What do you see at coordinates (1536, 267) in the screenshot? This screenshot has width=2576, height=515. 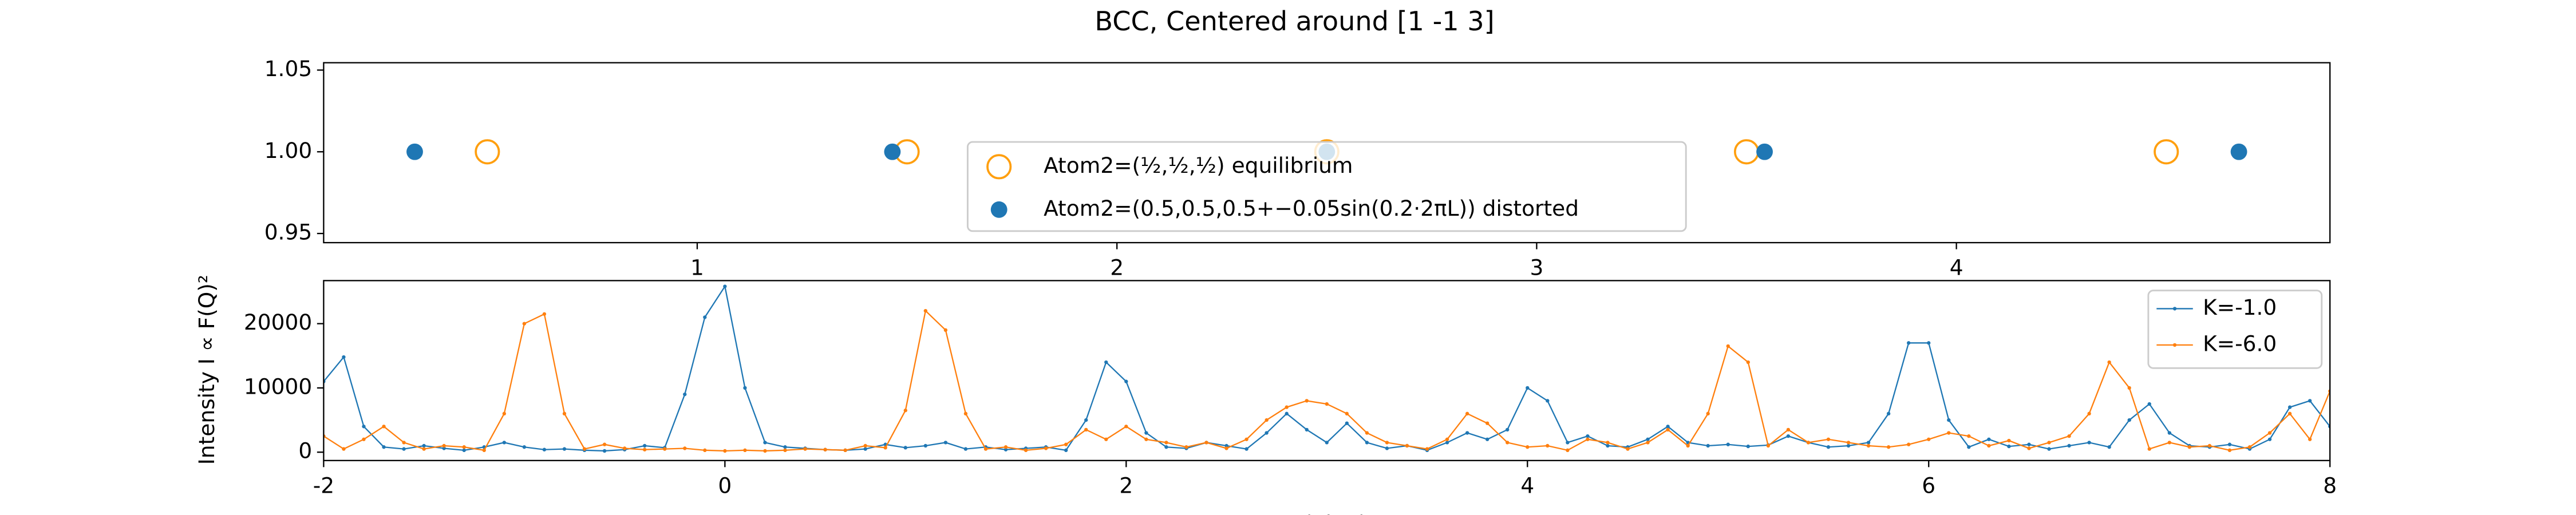 I see `x-tick-label: 3` at bounding box center [1536, 267].